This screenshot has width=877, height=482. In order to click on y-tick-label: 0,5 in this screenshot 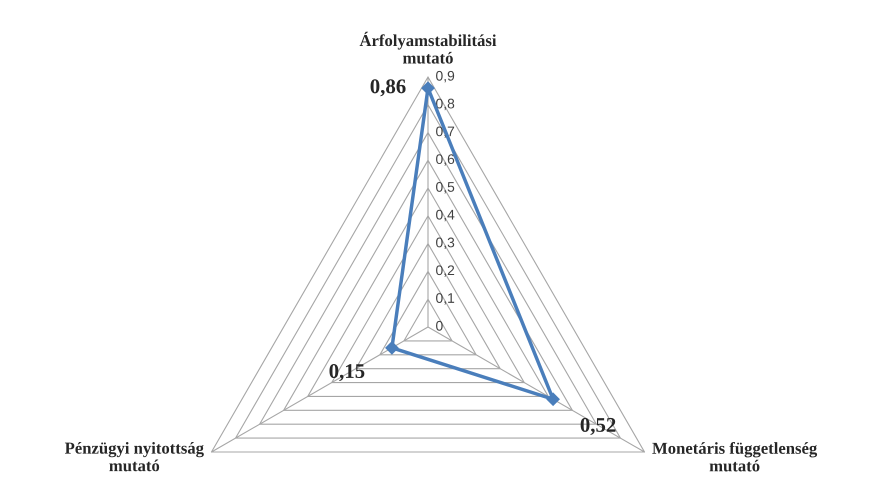, I will do `click(445, 188)`.